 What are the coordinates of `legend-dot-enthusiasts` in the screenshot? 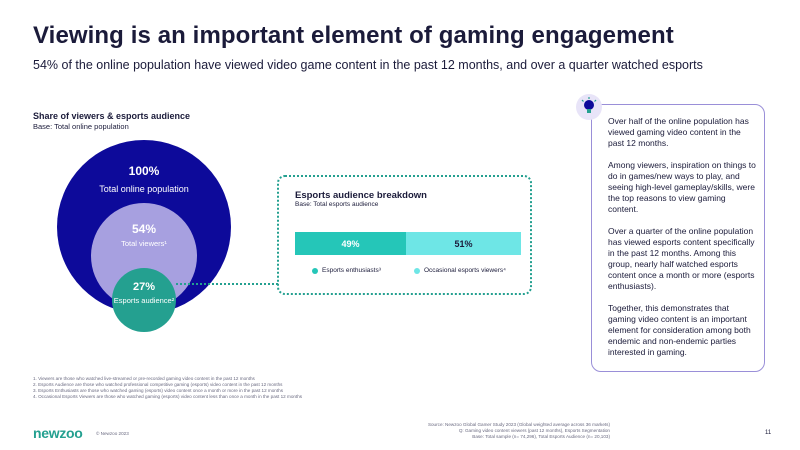 It's located at (315, 270).